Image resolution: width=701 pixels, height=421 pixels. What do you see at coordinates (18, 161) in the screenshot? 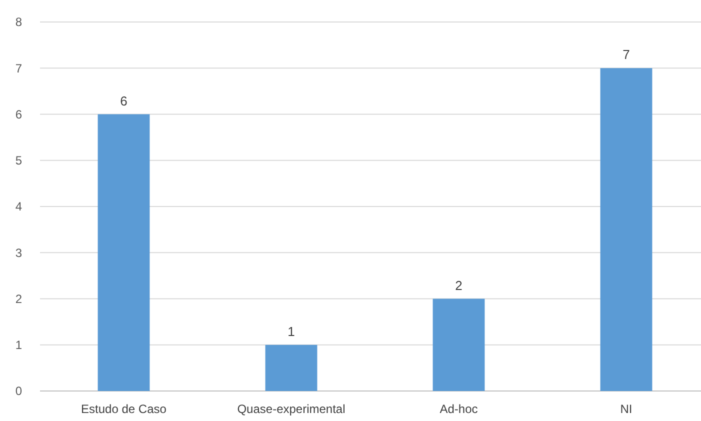
I see `y-tick-label: 5` at bounding box center [18, 161].